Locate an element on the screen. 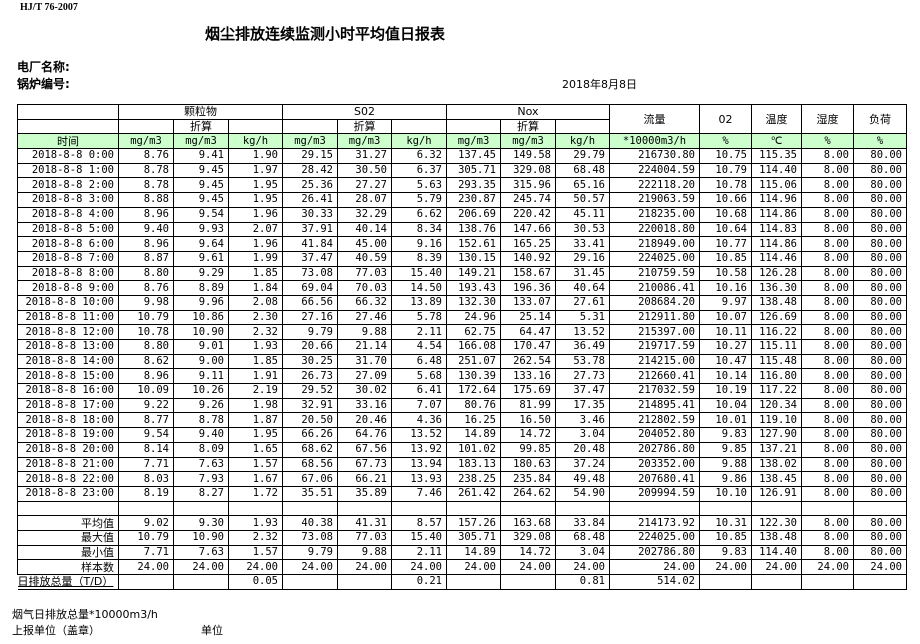  standard-code: HJ/T 76-2007 is located at coordinates (49, 7).